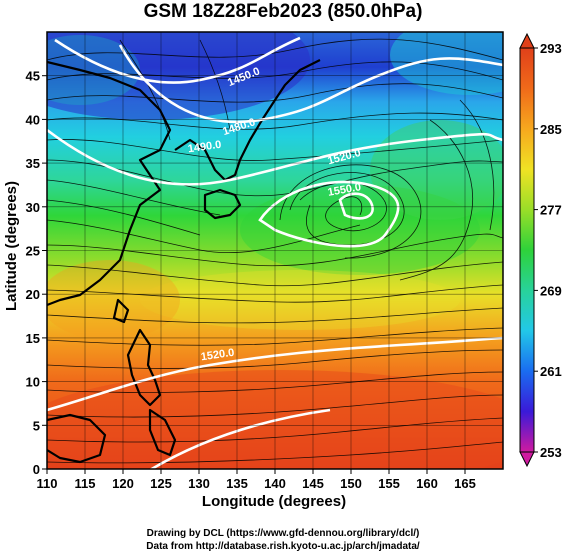 This screenshot has height=554, width=566. What do you see at coordinates (33, 338) in the screenshot?
I see `y-tick-label: 15` at bounding box center [33, 338].